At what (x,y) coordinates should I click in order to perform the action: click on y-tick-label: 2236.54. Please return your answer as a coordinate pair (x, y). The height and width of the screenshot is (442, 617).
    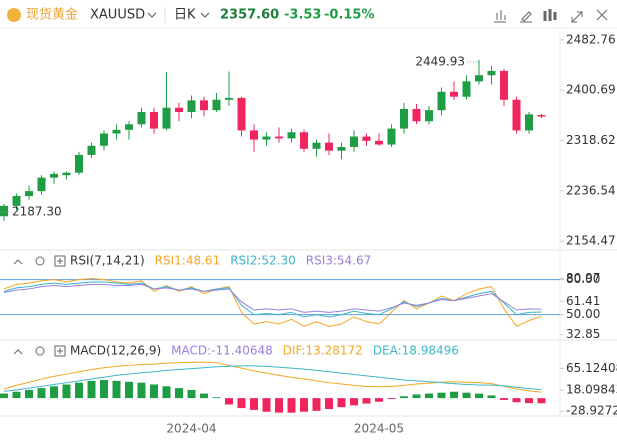
    Looking at the image, I should click on (591, 190).